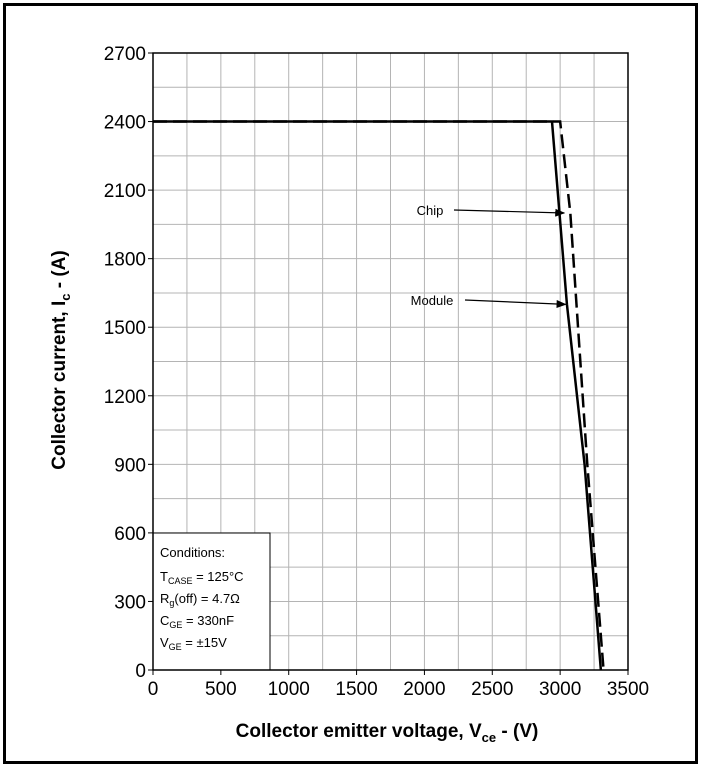 This screenshot has width=701, height=767. I want to click on conditions-line: Rg(off) = 4.7Ω, so click(200, 599).